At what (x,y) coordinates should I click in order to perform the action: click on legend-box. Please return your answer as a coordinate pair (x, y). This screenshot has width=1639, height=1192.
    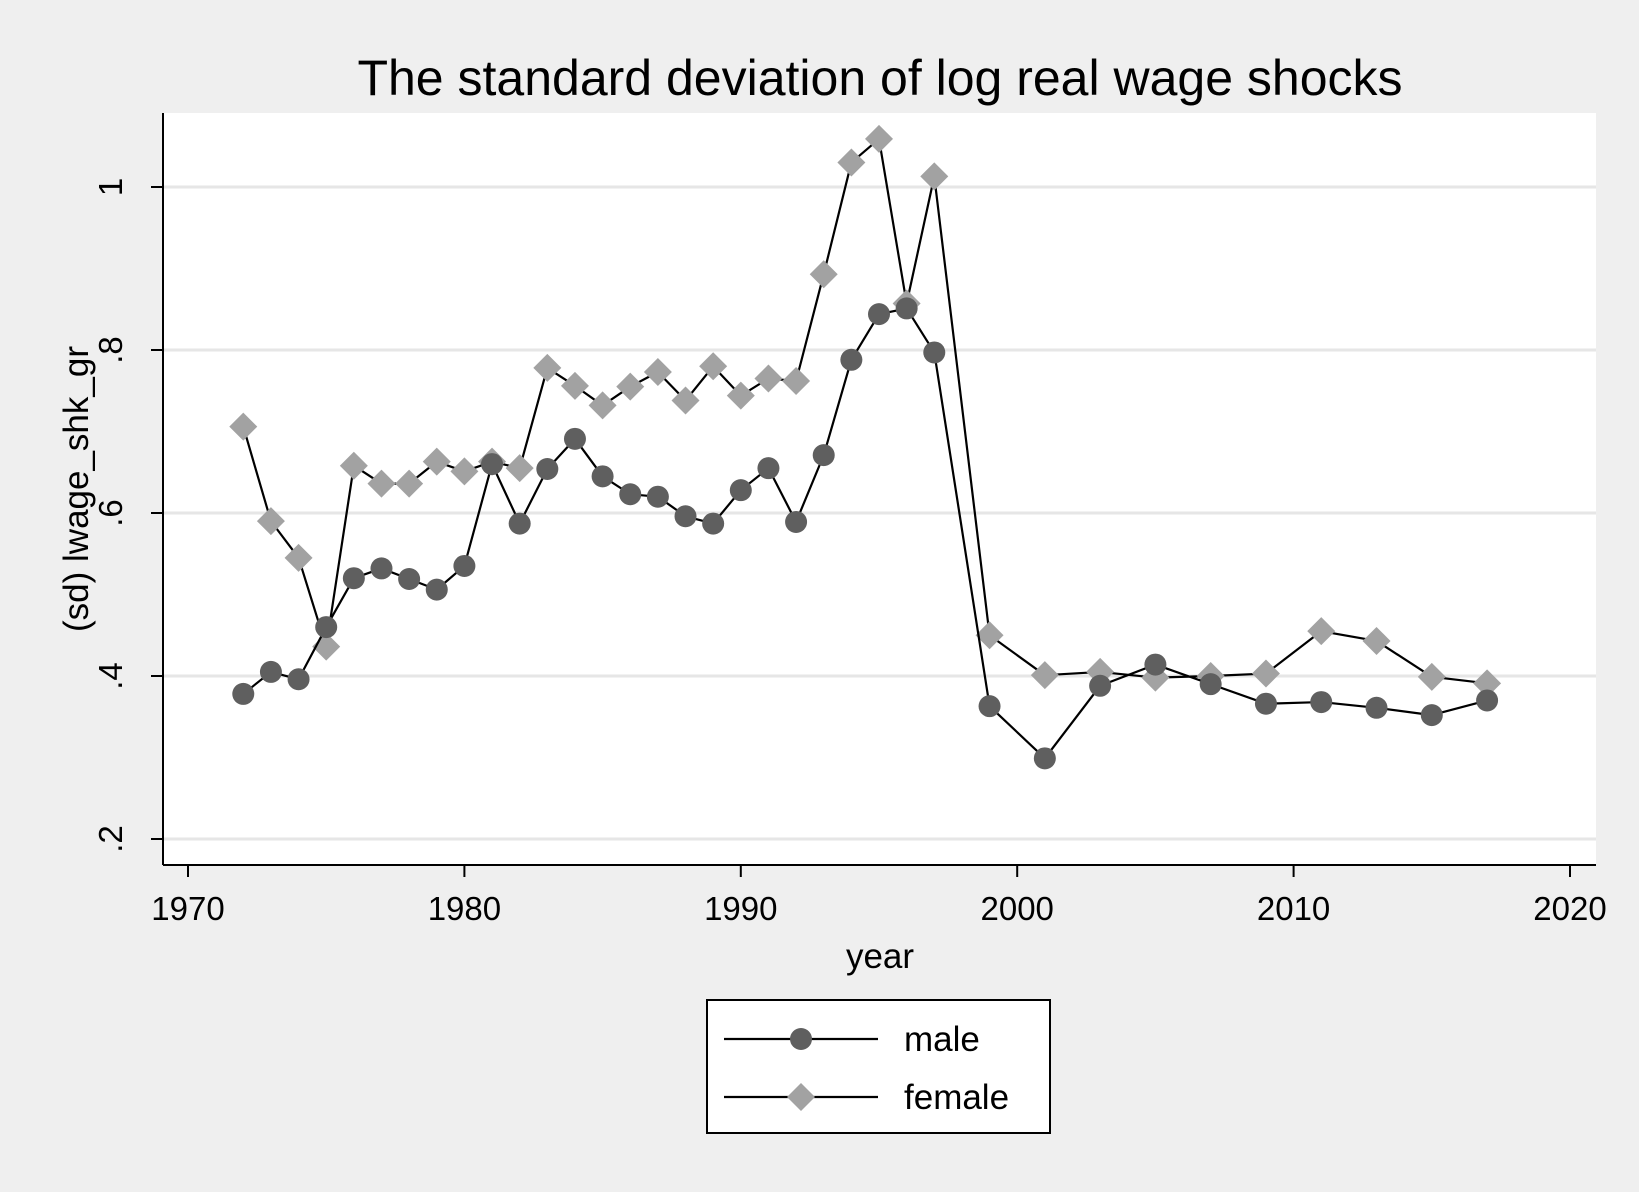
    Looking at the image, I should click on (878, 1066).